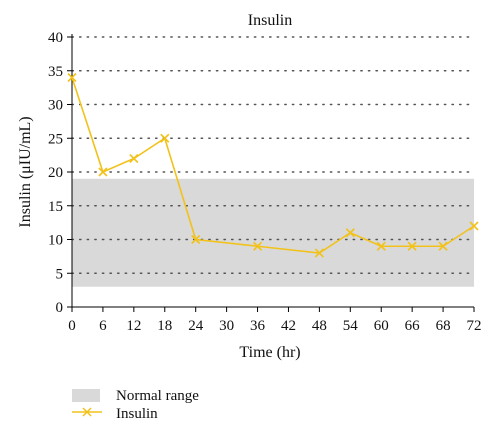  What do you see at coordinates (55, 173) in the screenshot?
I see `y-tick-label: 20` at bounding box center [55, 173].